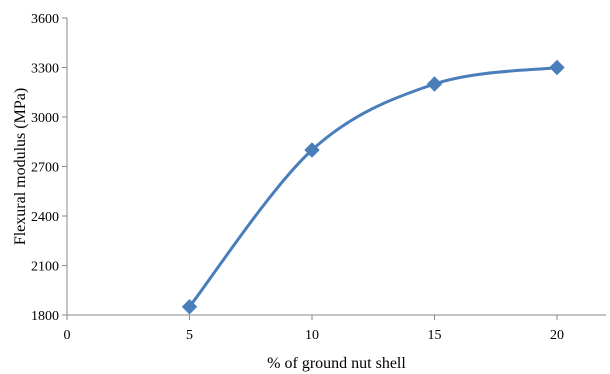 The image size is (610, 374). I want to click on y-tick-labels: 1800 2100 2400 2700 3000 3300 3600, so click(45, 168).